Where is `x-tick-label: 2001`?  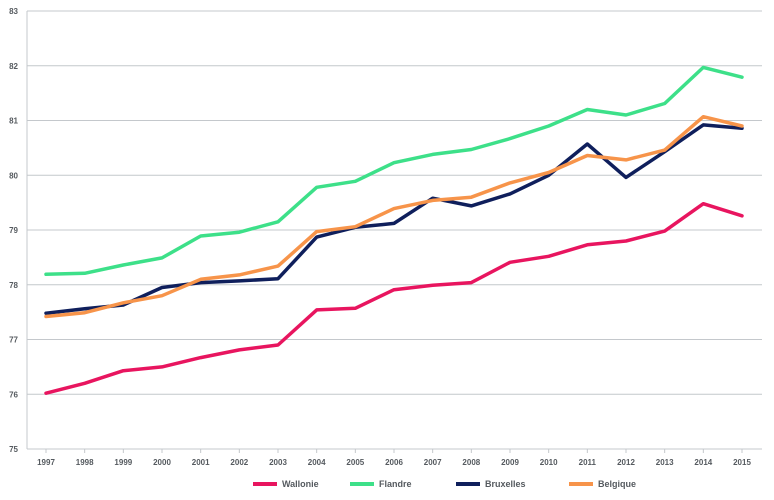 x-tick-label: 2001 is located at coordinates (201, 462).